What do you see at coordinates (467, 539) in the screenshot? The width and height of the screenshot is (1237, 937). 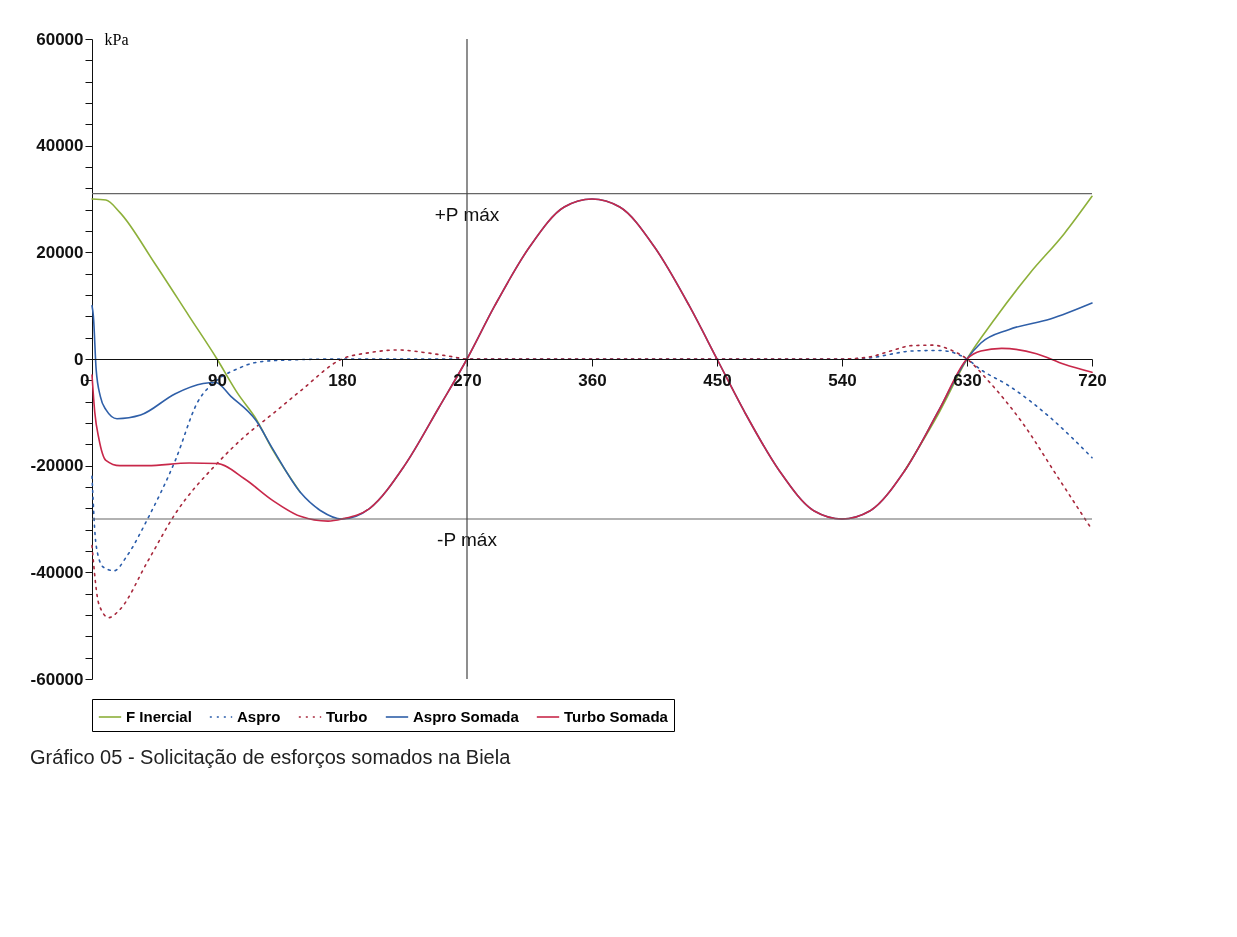 I see `ref-line-label: -P máx` at bounding box center [467, 539].